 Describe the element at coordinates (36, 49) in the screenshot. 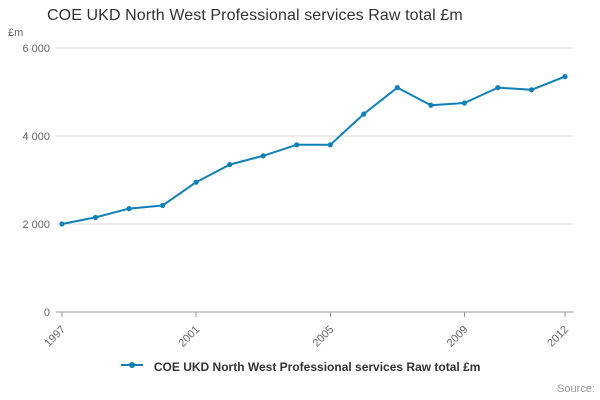

I see `y-tick-label: 6 000` at that location.